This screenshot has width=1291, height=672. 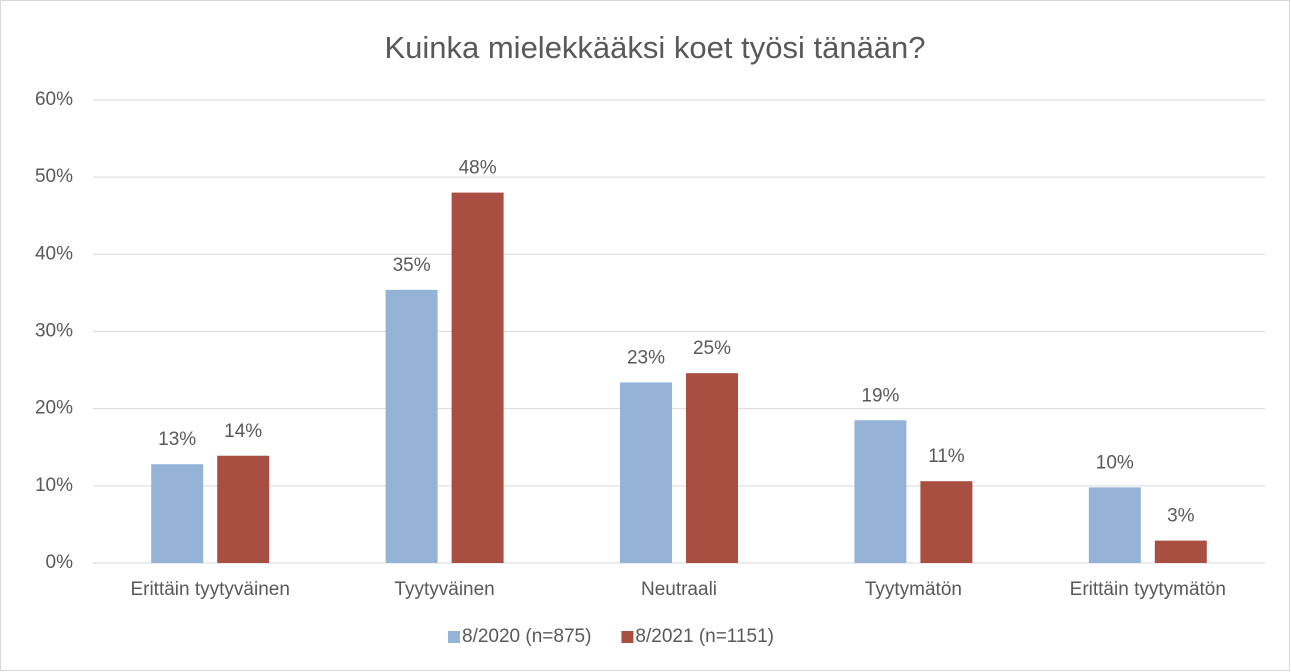 I want to click on y-tick-label: 0%, so click(x=60, y=562).